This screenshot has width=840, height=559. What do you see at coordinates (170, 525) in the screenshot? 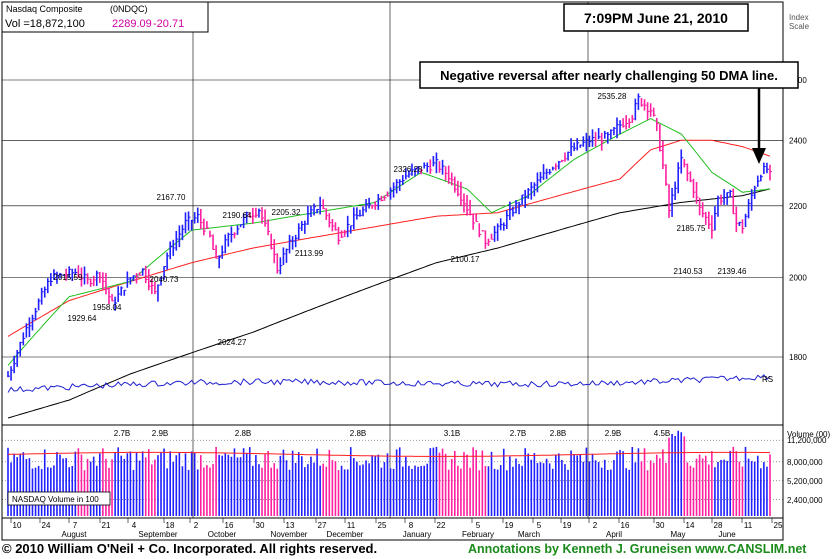
I see `date-tick-label: 18` at bounding box center [170, 525].